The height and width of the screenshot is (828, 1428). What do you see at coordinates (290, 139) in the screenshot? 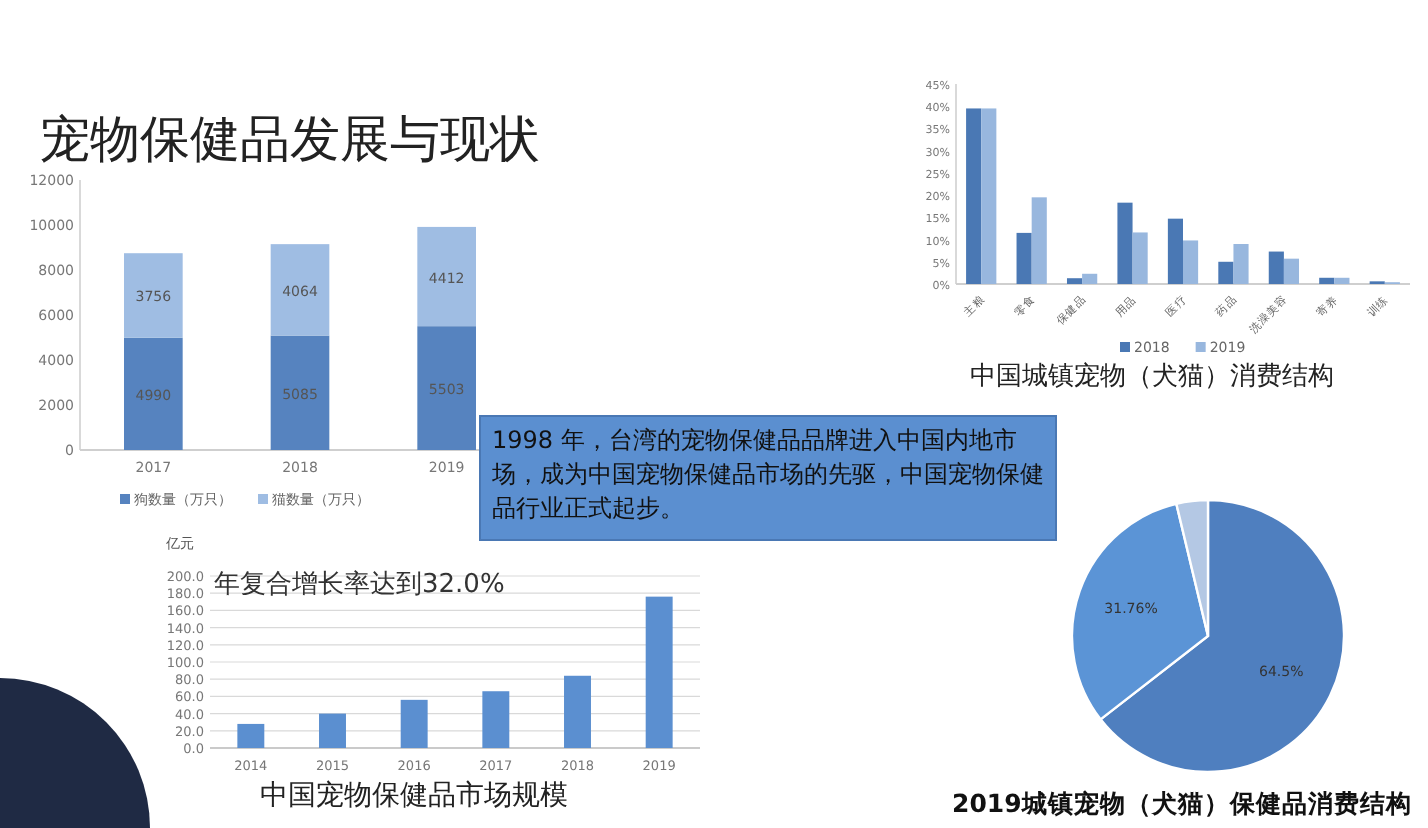
I see `text: 宠物保健品发展与现状` at bounding box center [290, 139].